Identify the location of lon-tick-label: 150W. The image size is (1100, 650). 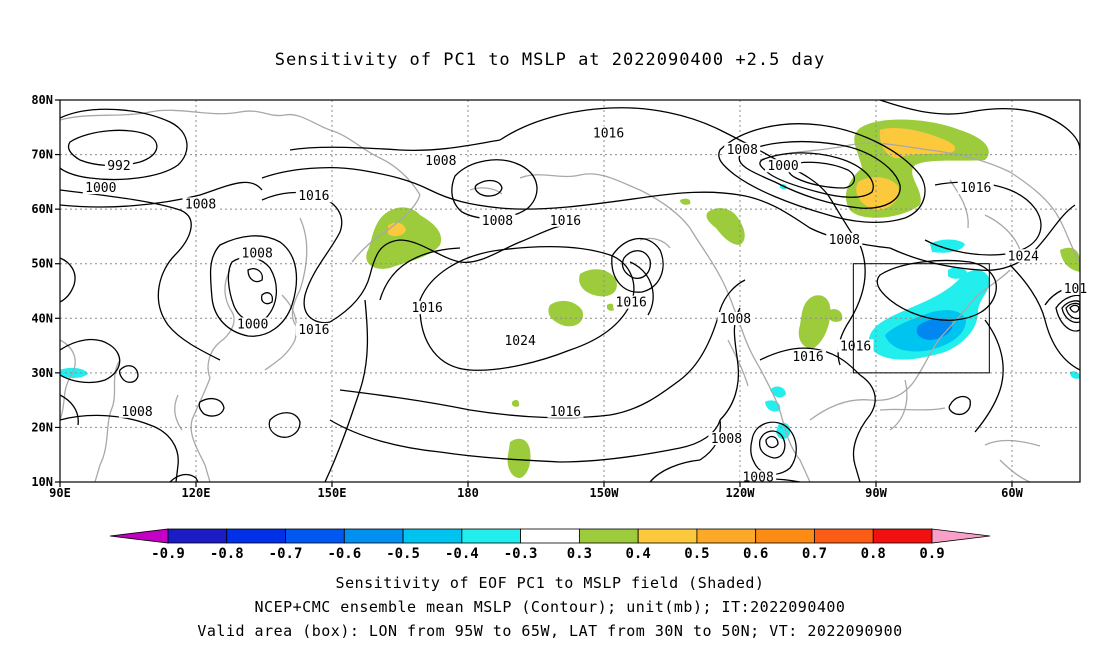
(605, 493).